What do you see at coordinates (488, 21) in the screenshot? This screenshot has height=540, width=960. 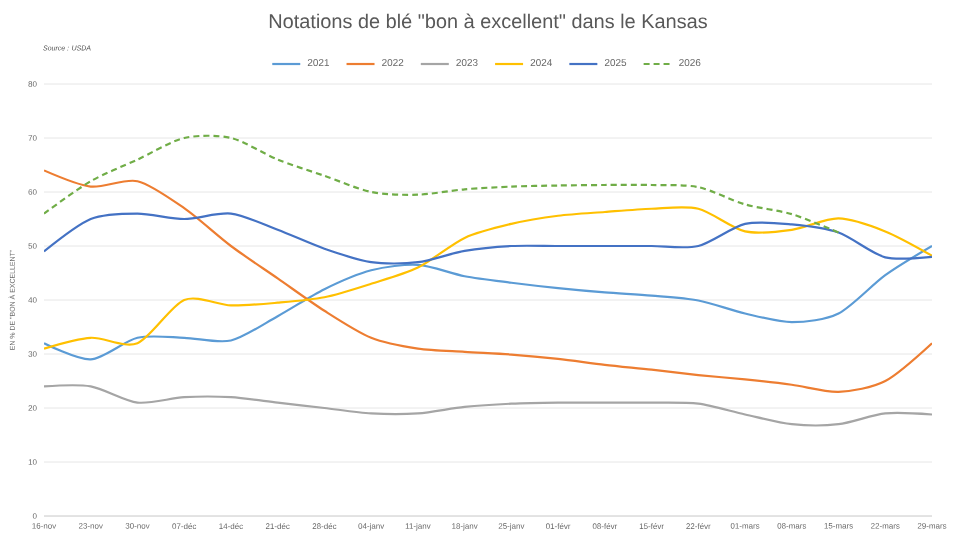 I see `chart-title: Notations de blé "bon à excellent" dans le Kansas` at bounding box center [488, 21].